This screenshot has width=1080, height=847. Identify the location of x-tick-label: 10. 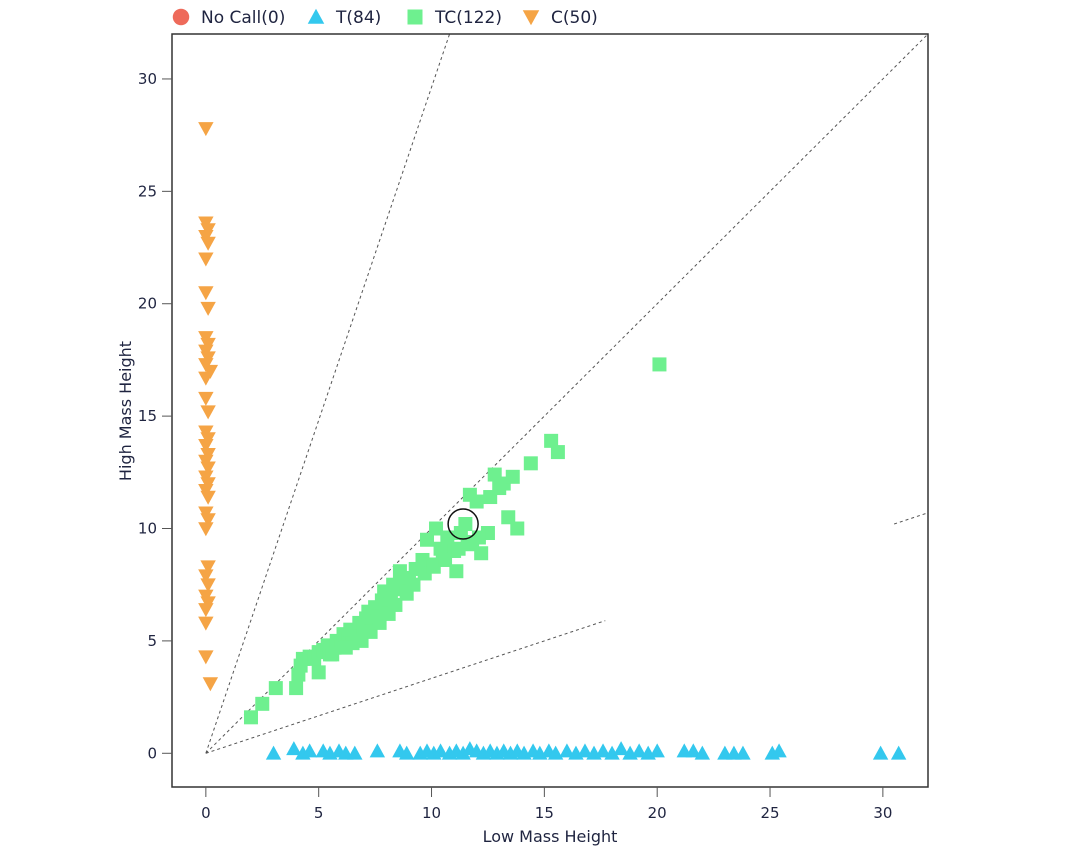
(431, 813).